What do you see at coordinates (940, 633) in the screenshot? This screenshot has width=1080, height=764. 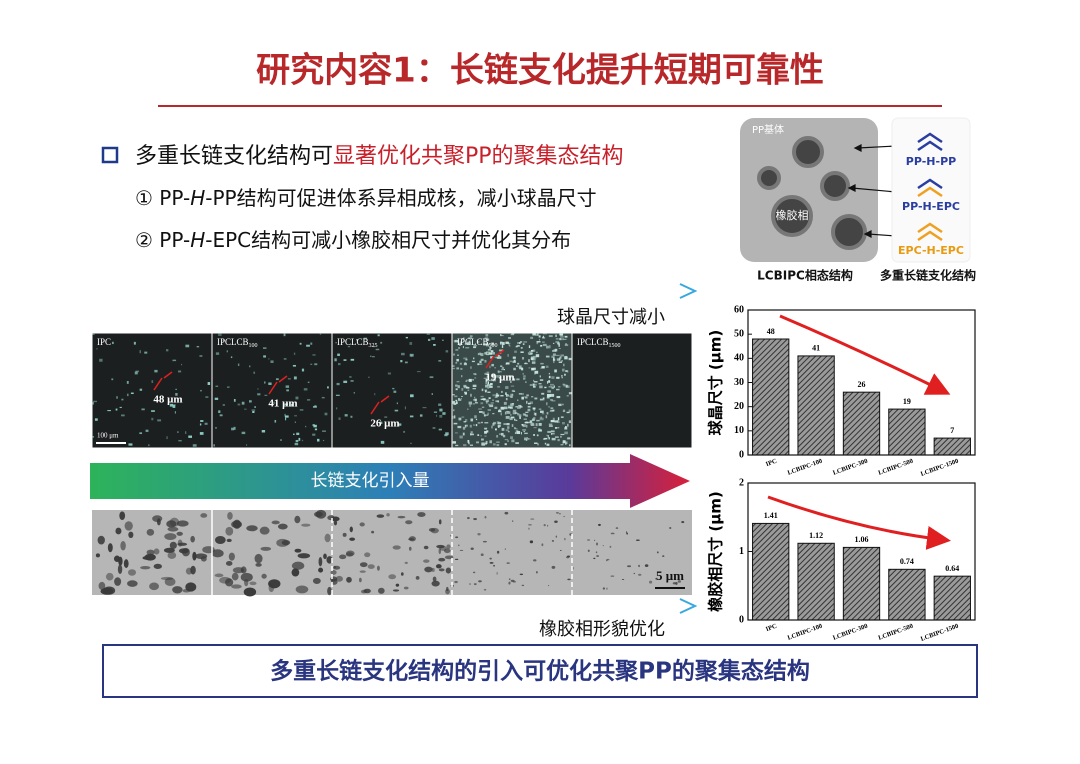 I see `x-tick-label: LCBIPC-1500` at bounding box center [940, 633].